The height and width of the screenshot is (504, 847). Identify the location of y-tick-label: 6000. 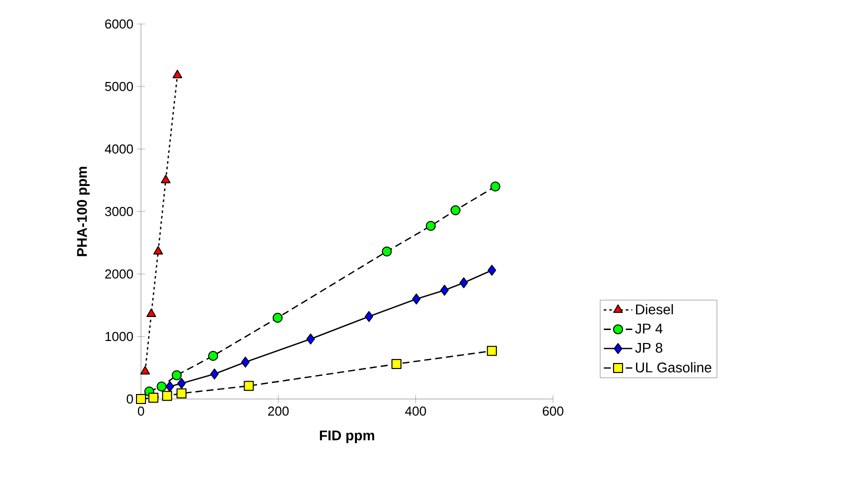
(119, 24).